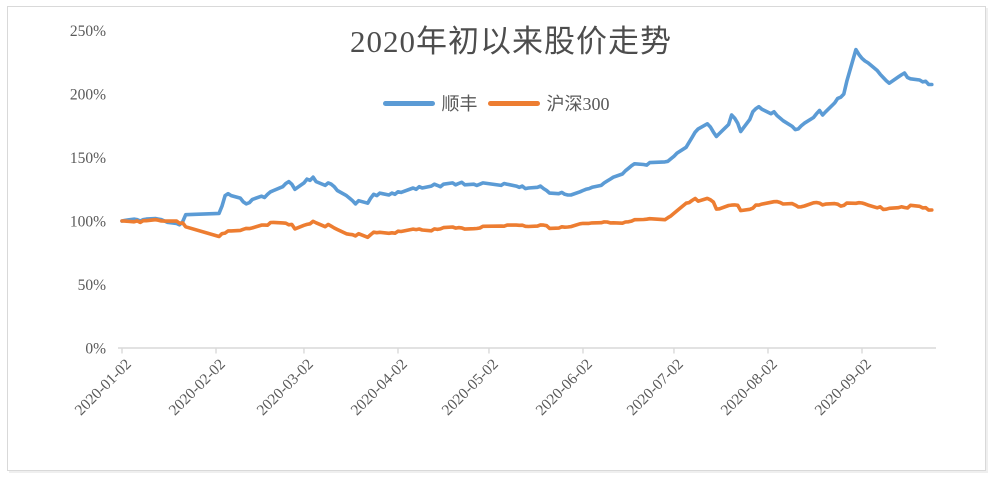 Image resolution: width=992 pixels, height=481 pixels. I want to click on legend-item-shunfeng: 顺丰, so click(430, 103).